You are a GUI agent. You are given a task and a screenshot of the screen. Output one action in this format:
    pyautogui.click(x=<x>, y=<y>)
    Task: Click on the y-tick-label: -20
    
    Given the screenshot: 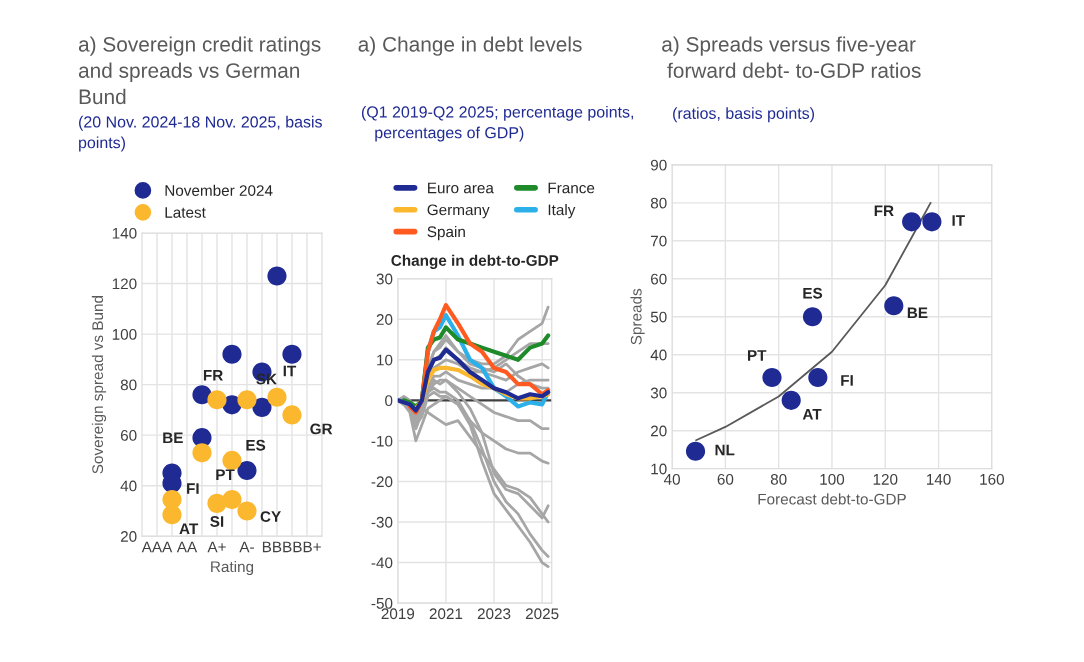 What is the action you would take?
    pyautogui.click(x=382, y=482)
    